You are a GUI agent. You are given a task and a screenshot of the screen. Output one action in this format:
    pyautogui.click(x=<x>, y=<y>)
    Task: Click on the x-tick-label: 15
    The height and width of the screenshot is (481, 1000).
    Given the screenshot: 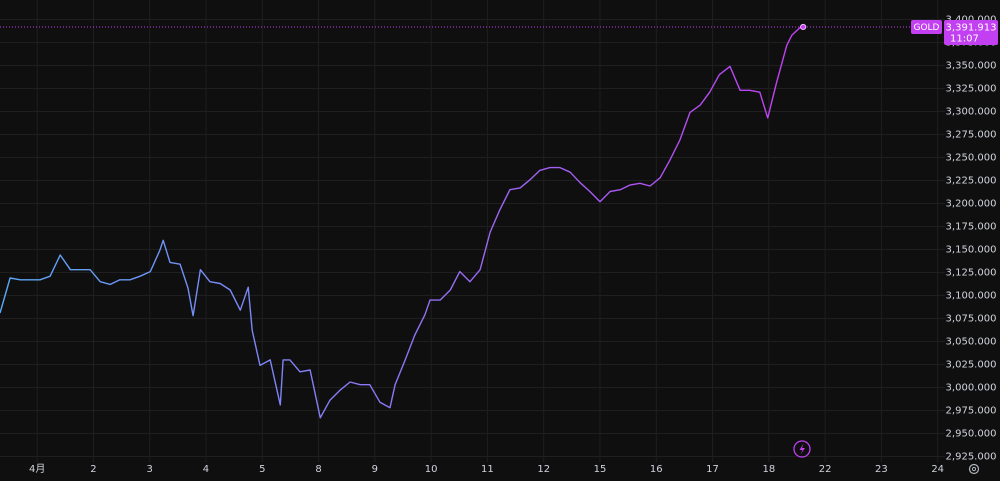 What is the action you would take?
    pyautogui.click(x=600, y=469)
    